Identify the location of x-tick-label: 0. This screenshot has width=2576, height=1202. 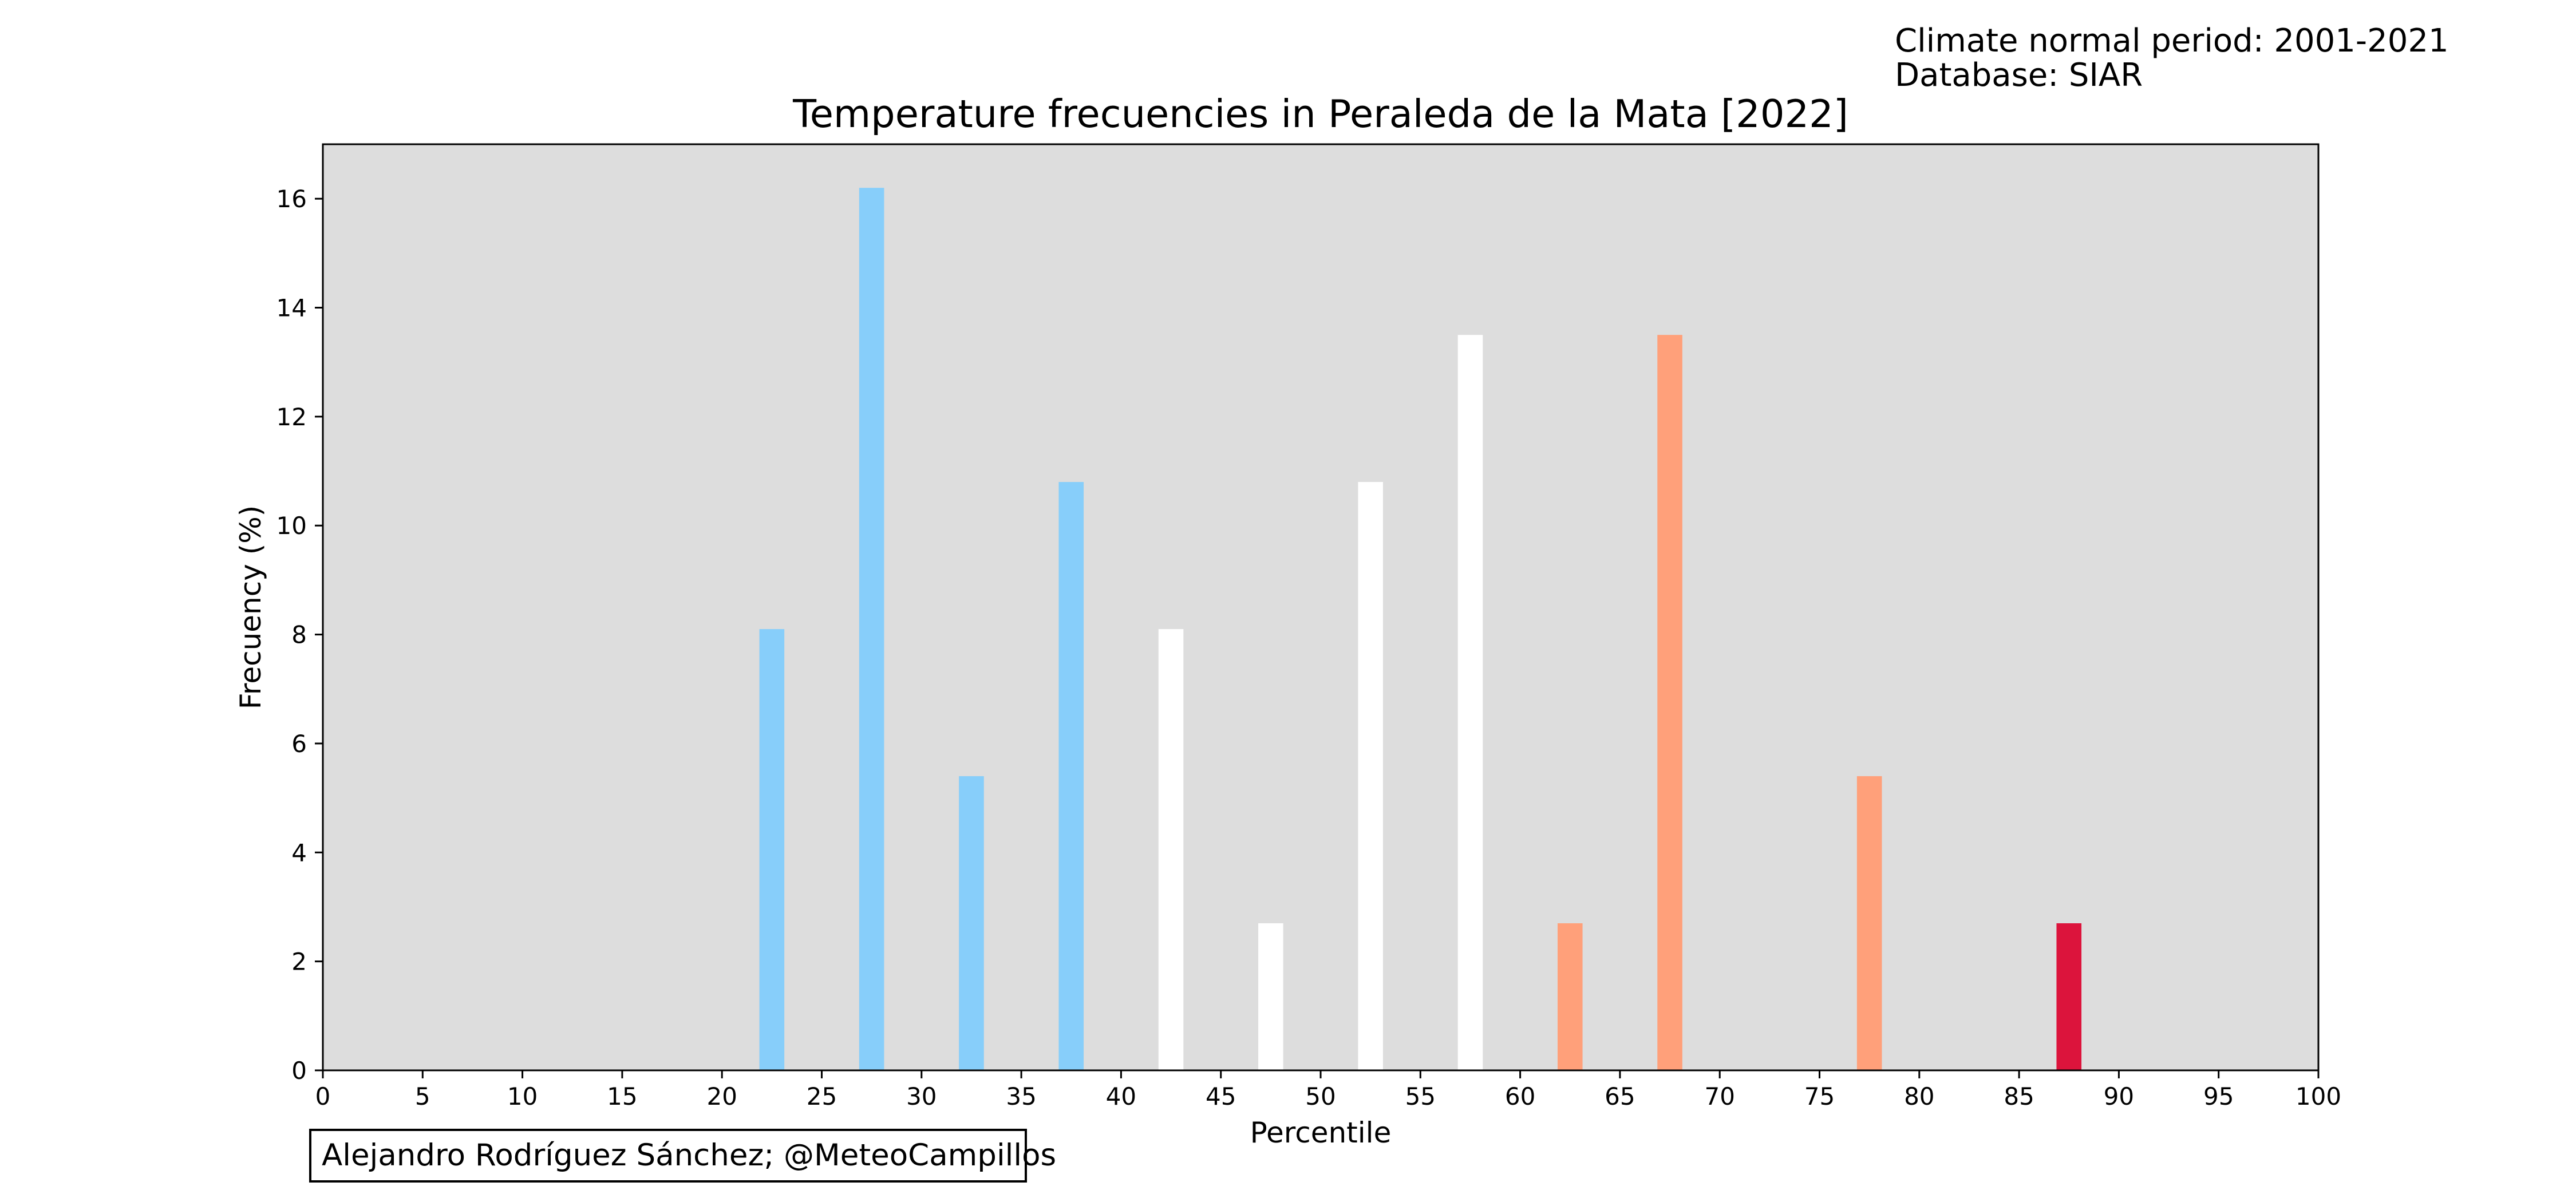
(323, 1096).